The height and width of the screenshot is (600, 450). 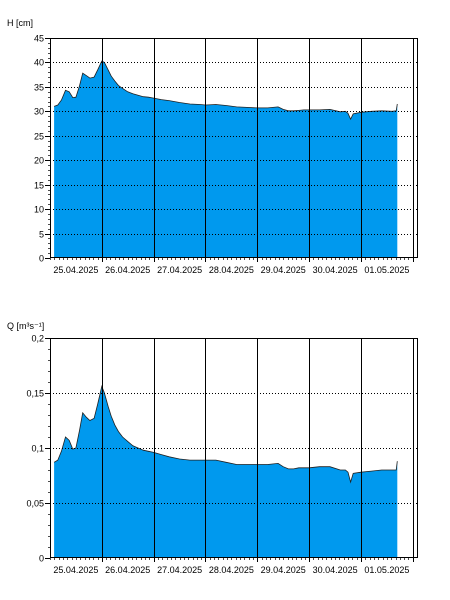 I want to click on y-tick-label: 0,05, so click(x=35, y=504).